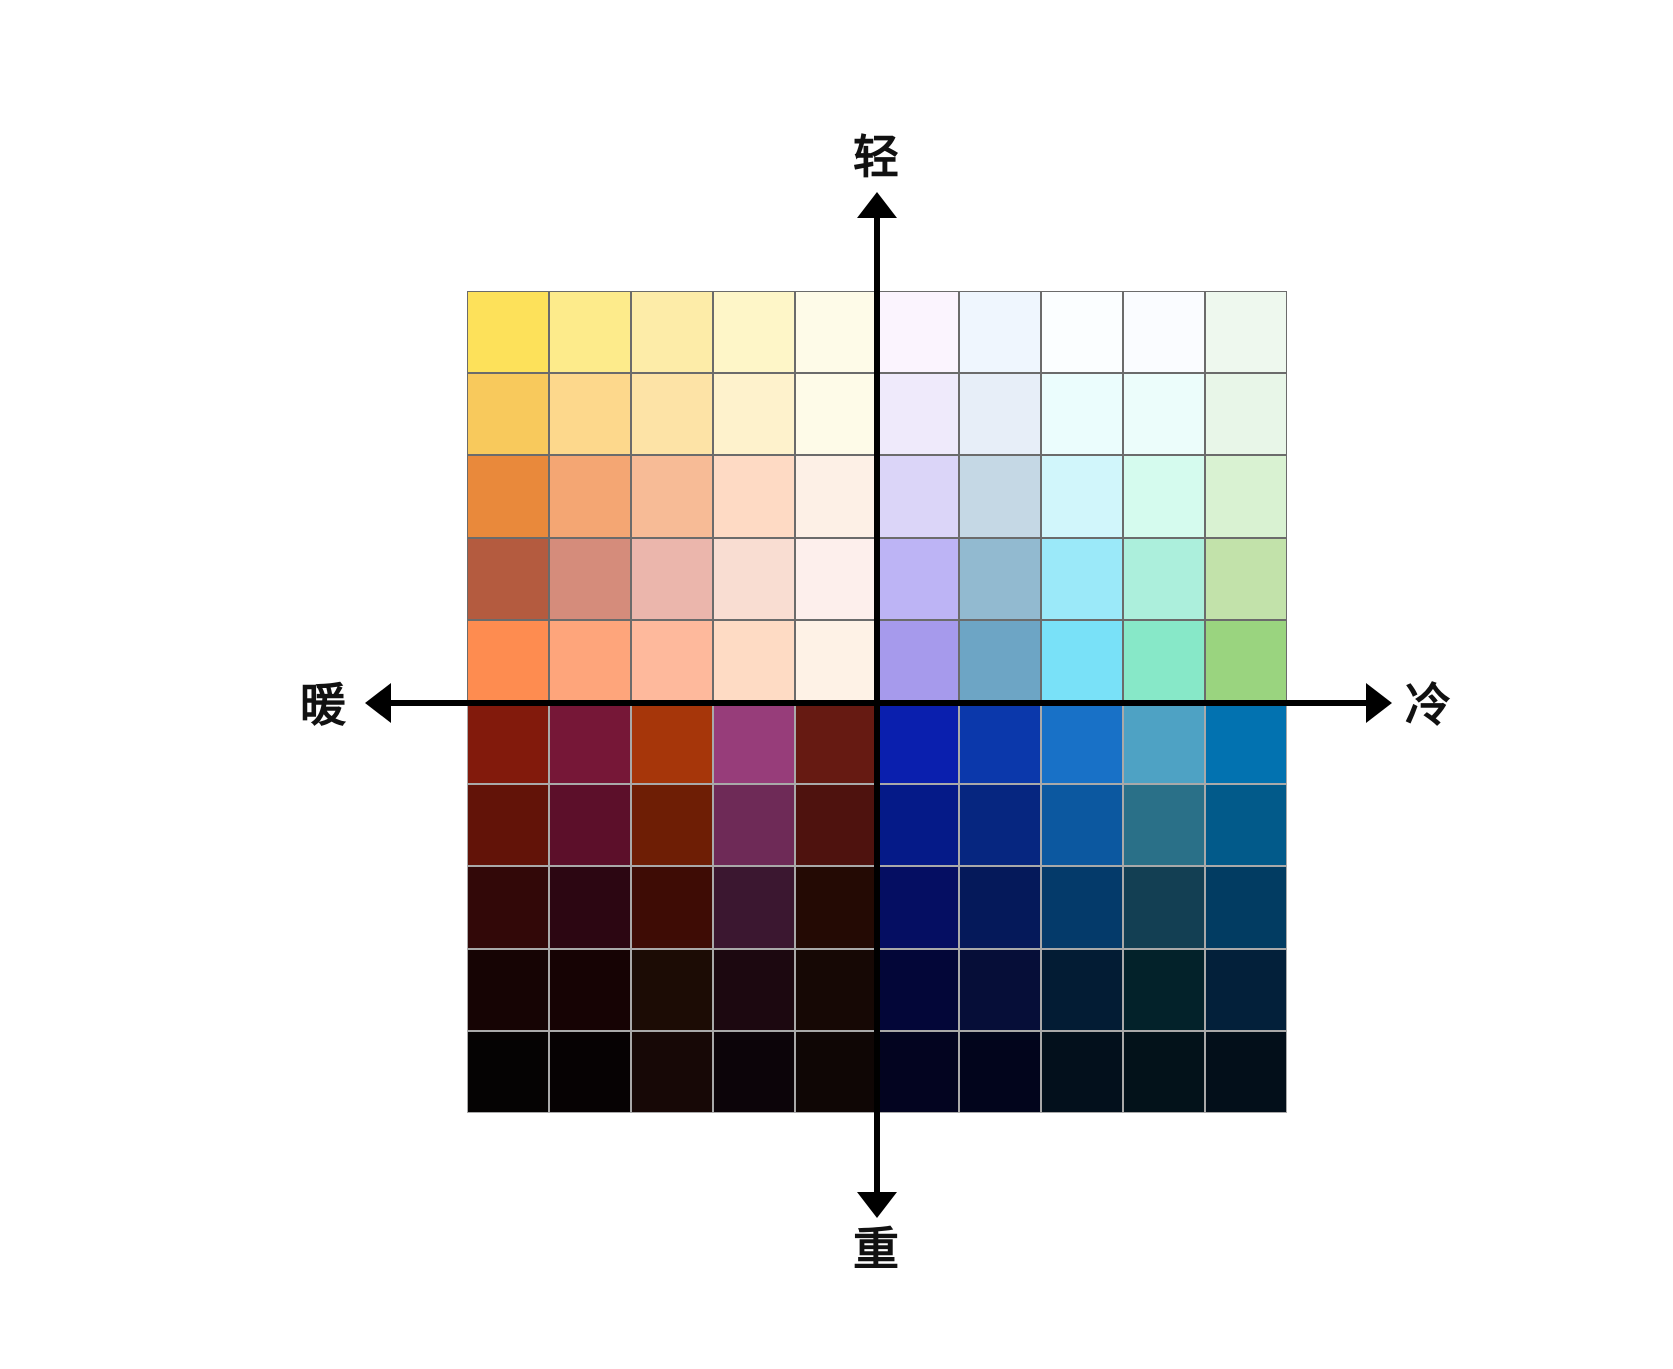 This screenshot has height=1369, width=1673. Describe the element at coordinates (323, 705) in the screenshot. I see `axis-label-warm: 暖` at that location.